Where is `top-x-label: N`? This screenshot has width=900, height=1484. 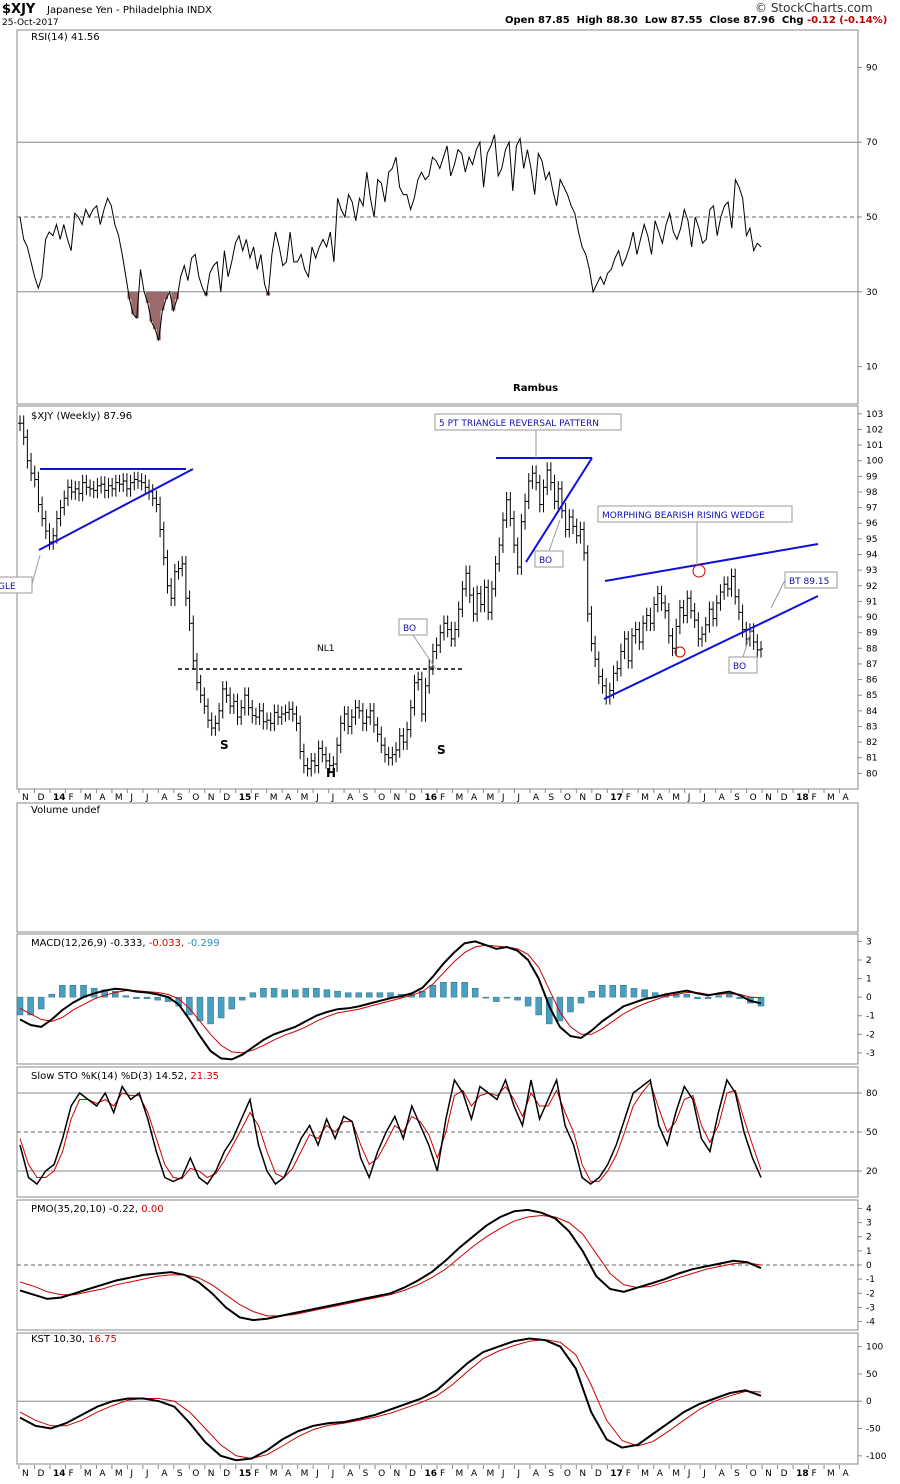
top-x-label: N is located at coordinates (397, 798).